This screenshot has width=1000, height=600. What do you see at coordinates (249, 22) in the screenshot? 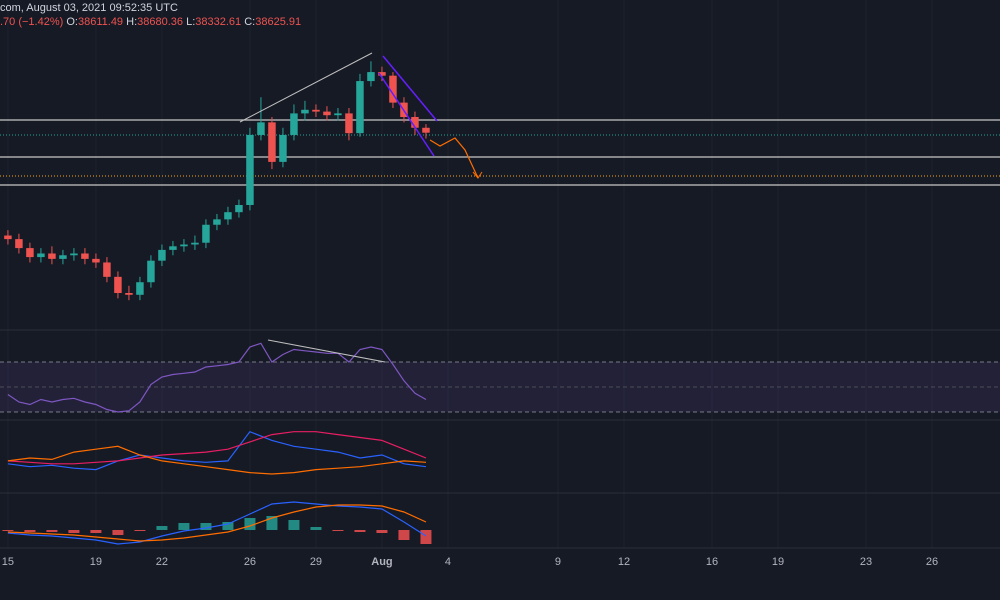
I see `ohlc-label: C:` at bounding box center [249, 22].